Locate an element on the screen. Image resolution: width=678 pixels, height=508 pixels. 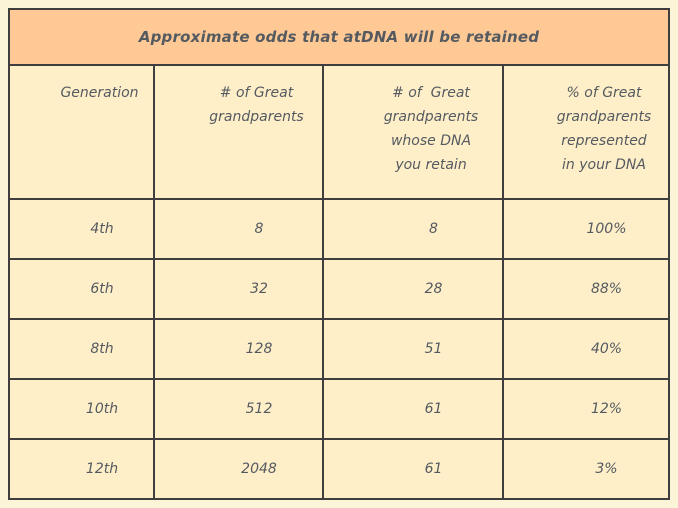
cell-pct-represented: 100% is located at coordinates (586, 229).